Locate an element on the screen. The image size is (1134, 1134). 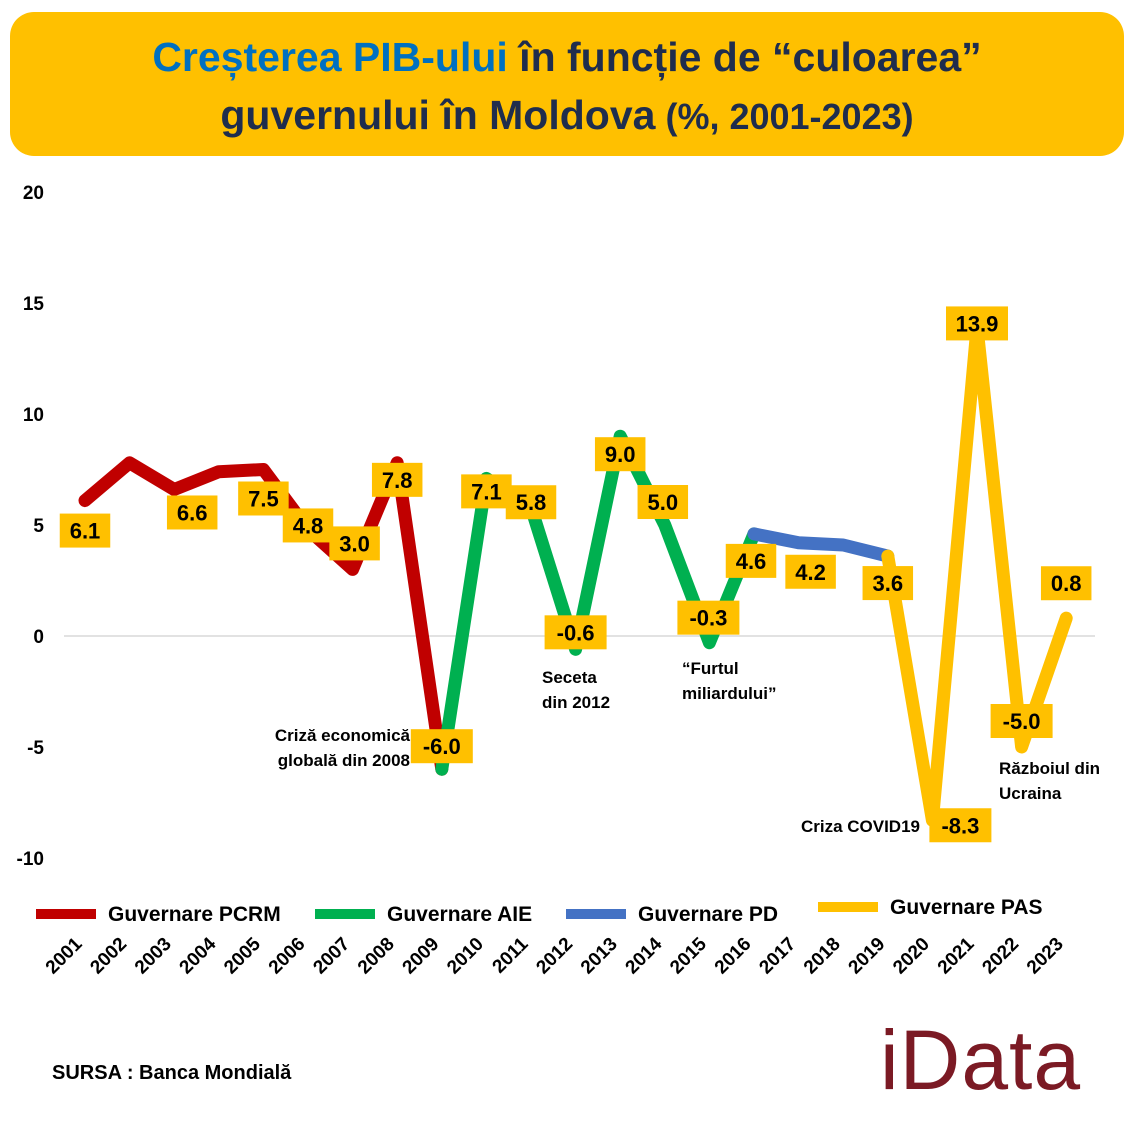
value-label: 6.6 is located at coordinates (192, 512).